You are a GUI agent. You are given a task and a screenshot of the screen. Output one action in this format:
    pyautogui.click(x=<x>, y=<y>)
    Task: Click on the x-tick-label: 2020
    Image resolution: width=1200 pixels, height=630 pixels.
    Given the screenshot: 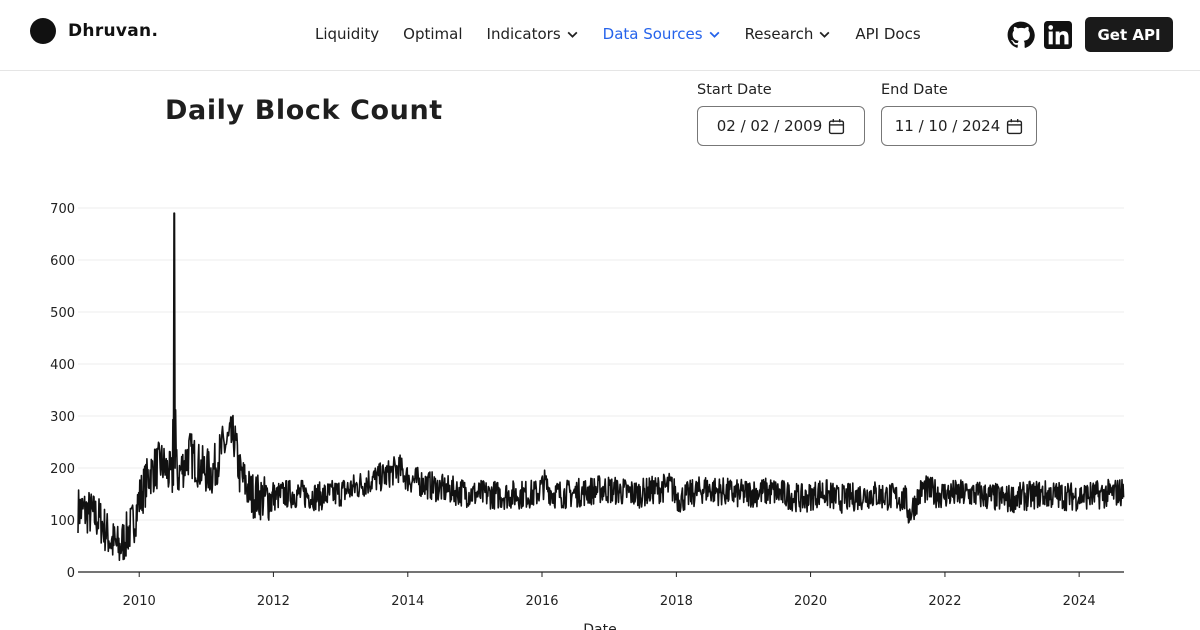 What is the action you would take?
    pyautogui.click(x=810, y=601)
    